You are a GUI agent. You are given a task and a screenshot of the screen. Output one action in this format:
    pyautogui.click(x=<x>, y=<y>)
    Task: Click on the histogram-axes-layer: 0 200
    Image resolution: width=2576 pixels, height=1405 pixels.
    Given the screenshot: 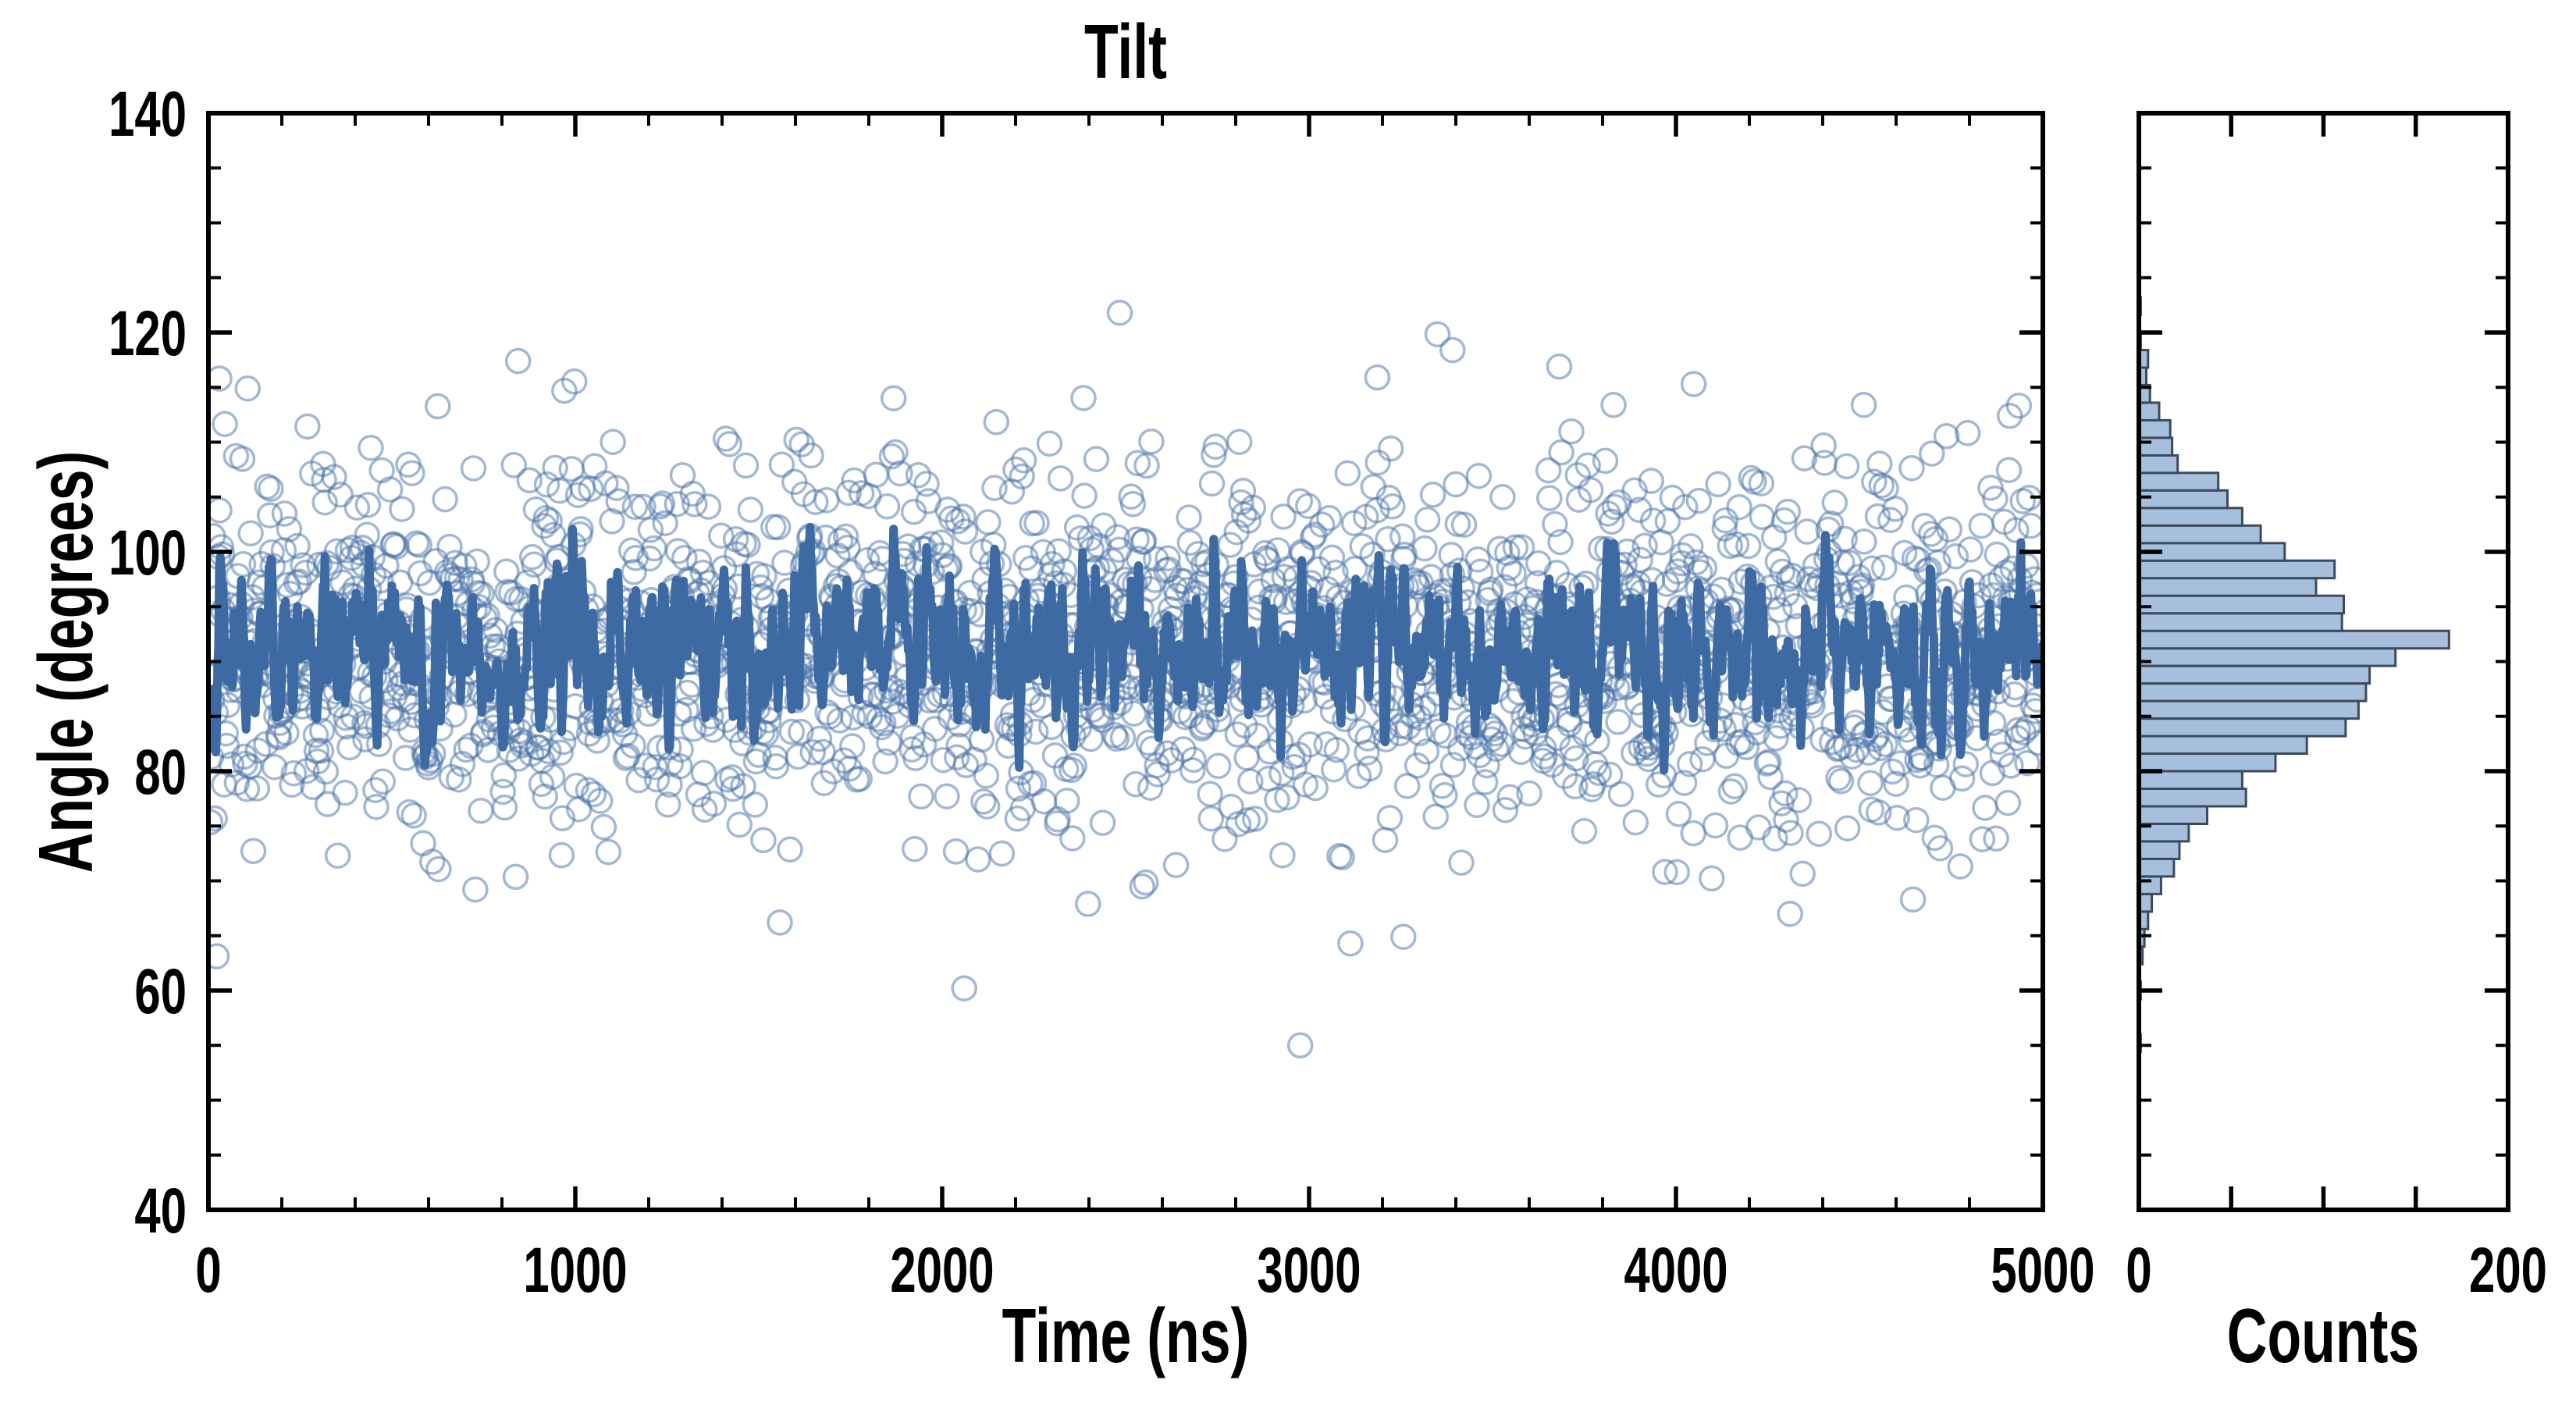 What is the action you would take?
    pyautogui.click(x=2336, y=709)
    